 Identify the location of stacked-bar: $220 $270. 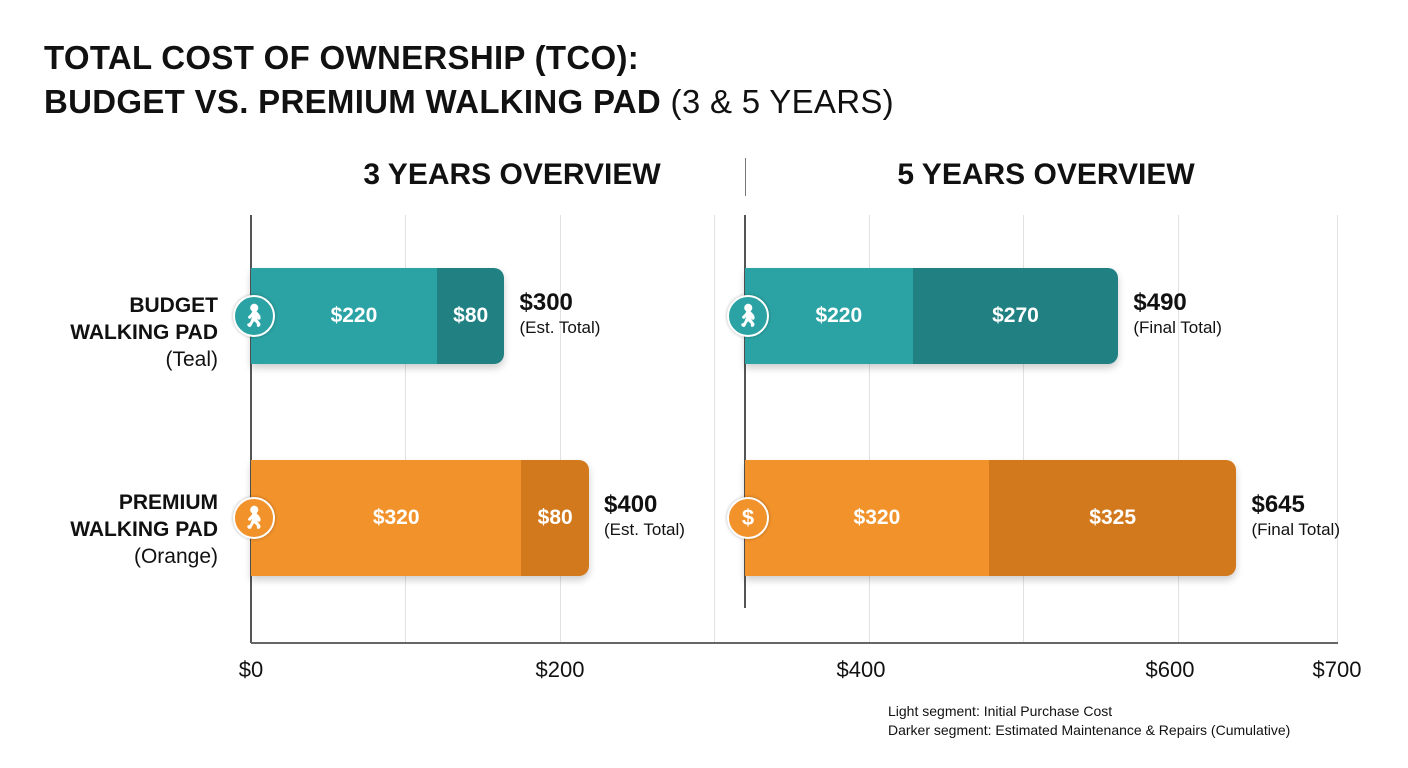
(932, 316).